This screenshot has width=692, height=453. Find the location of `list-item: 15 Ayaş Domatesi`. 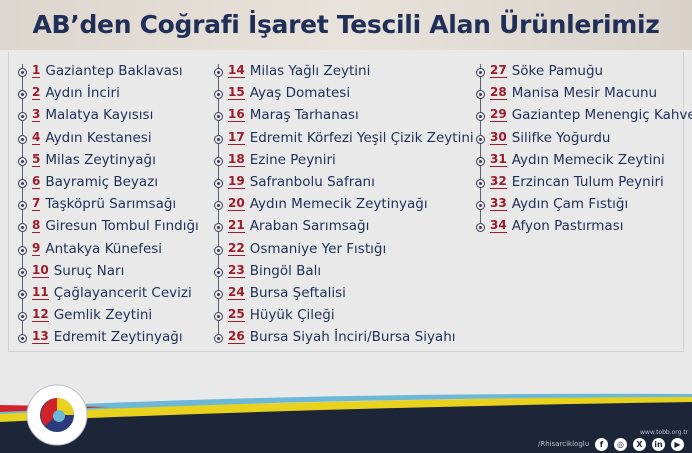

list-item: 15 Ayaş Domatesi is located at coordinates (344, 93).